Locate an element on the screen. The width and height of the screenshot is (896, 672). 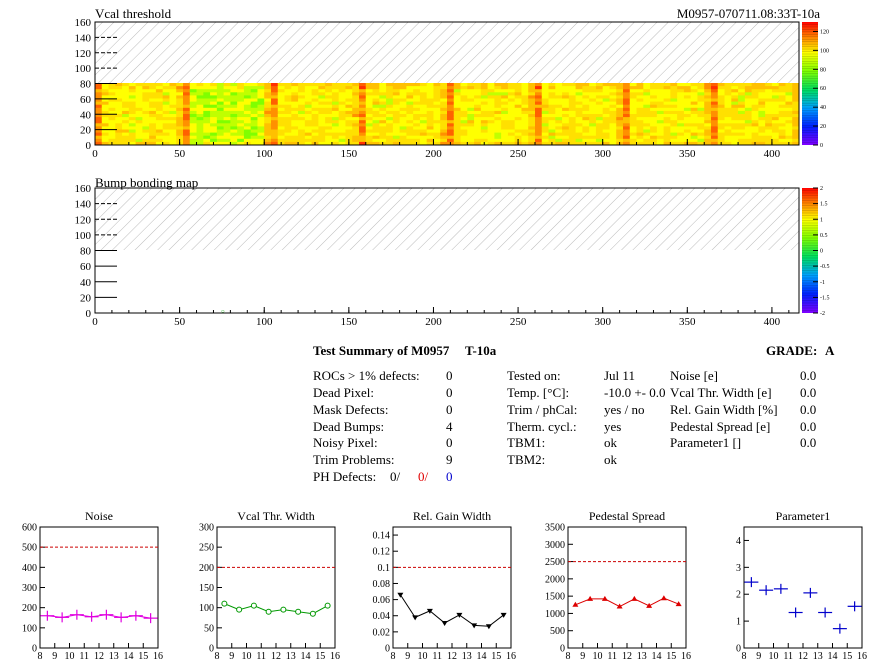
summary-left-label: ROCs > 1% defects: is located at coordinates (366, 375).